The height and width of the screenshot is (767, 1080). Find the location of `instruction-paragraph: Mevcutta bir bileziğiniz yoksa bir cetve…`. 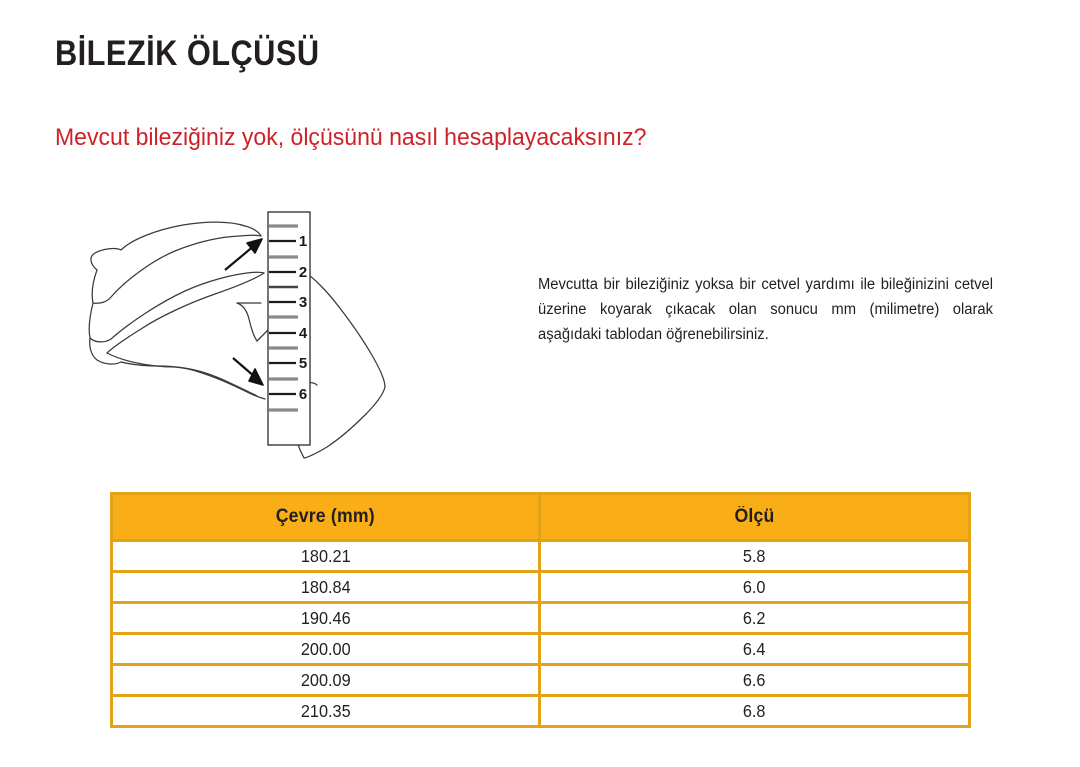

instruction-paragraph: Mevcutta bir bileziğiniz yoksa bir cetve… is located at coordinates (766, 310).